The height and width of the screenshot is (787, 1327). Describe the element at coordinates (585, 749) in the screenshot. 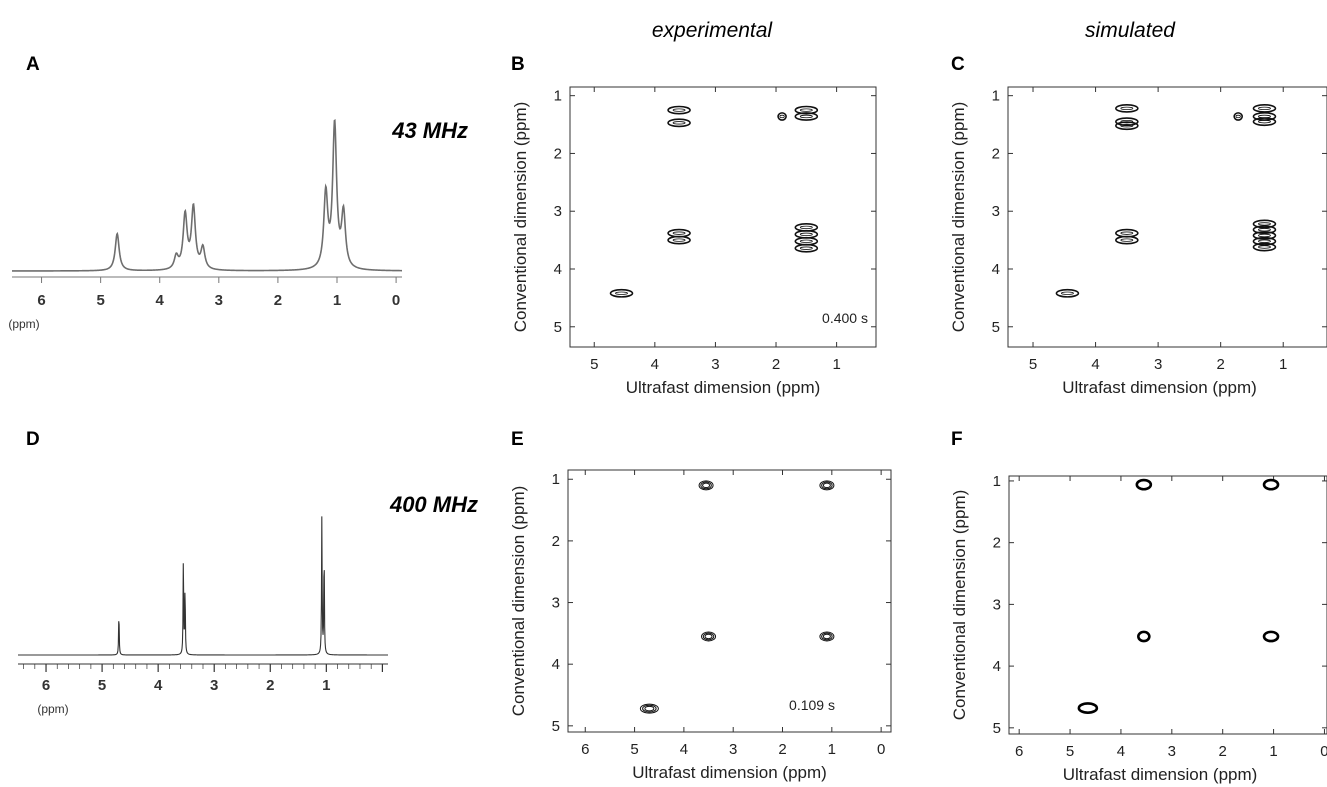

I see `x-tick-label: 6` at that location.